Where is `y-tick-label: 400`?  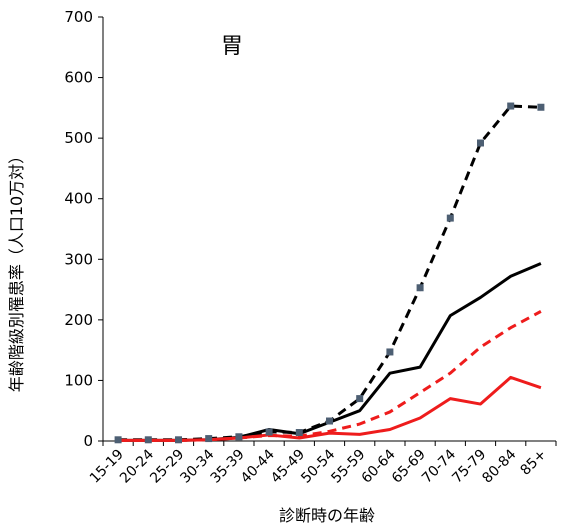 y-tick-label: 400 is located at coordinates (78, 199).